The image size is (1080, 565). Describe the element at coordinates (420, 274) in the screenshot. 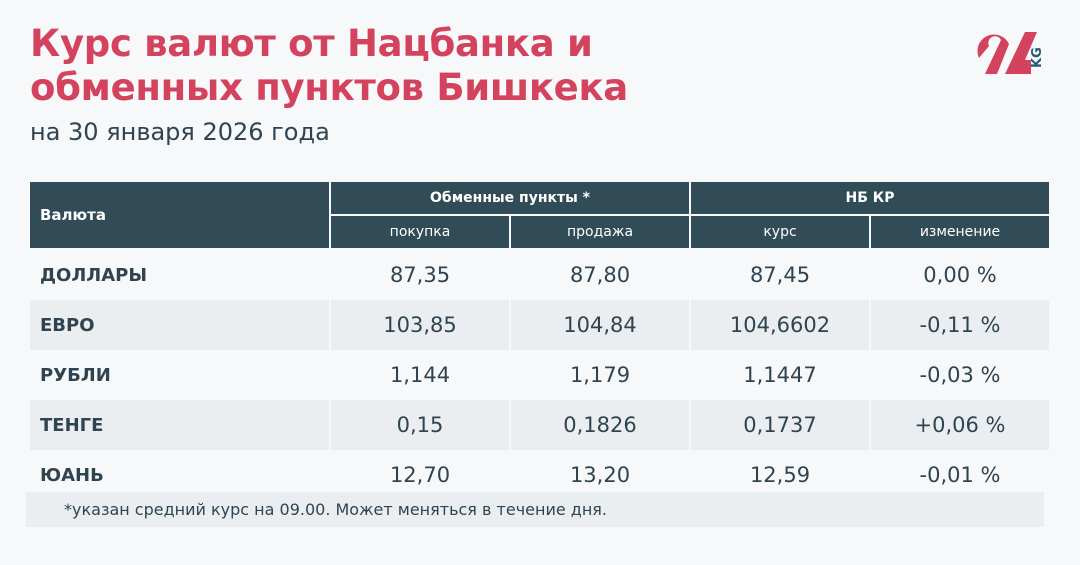

I see `buy-value: 87,35` at that location.